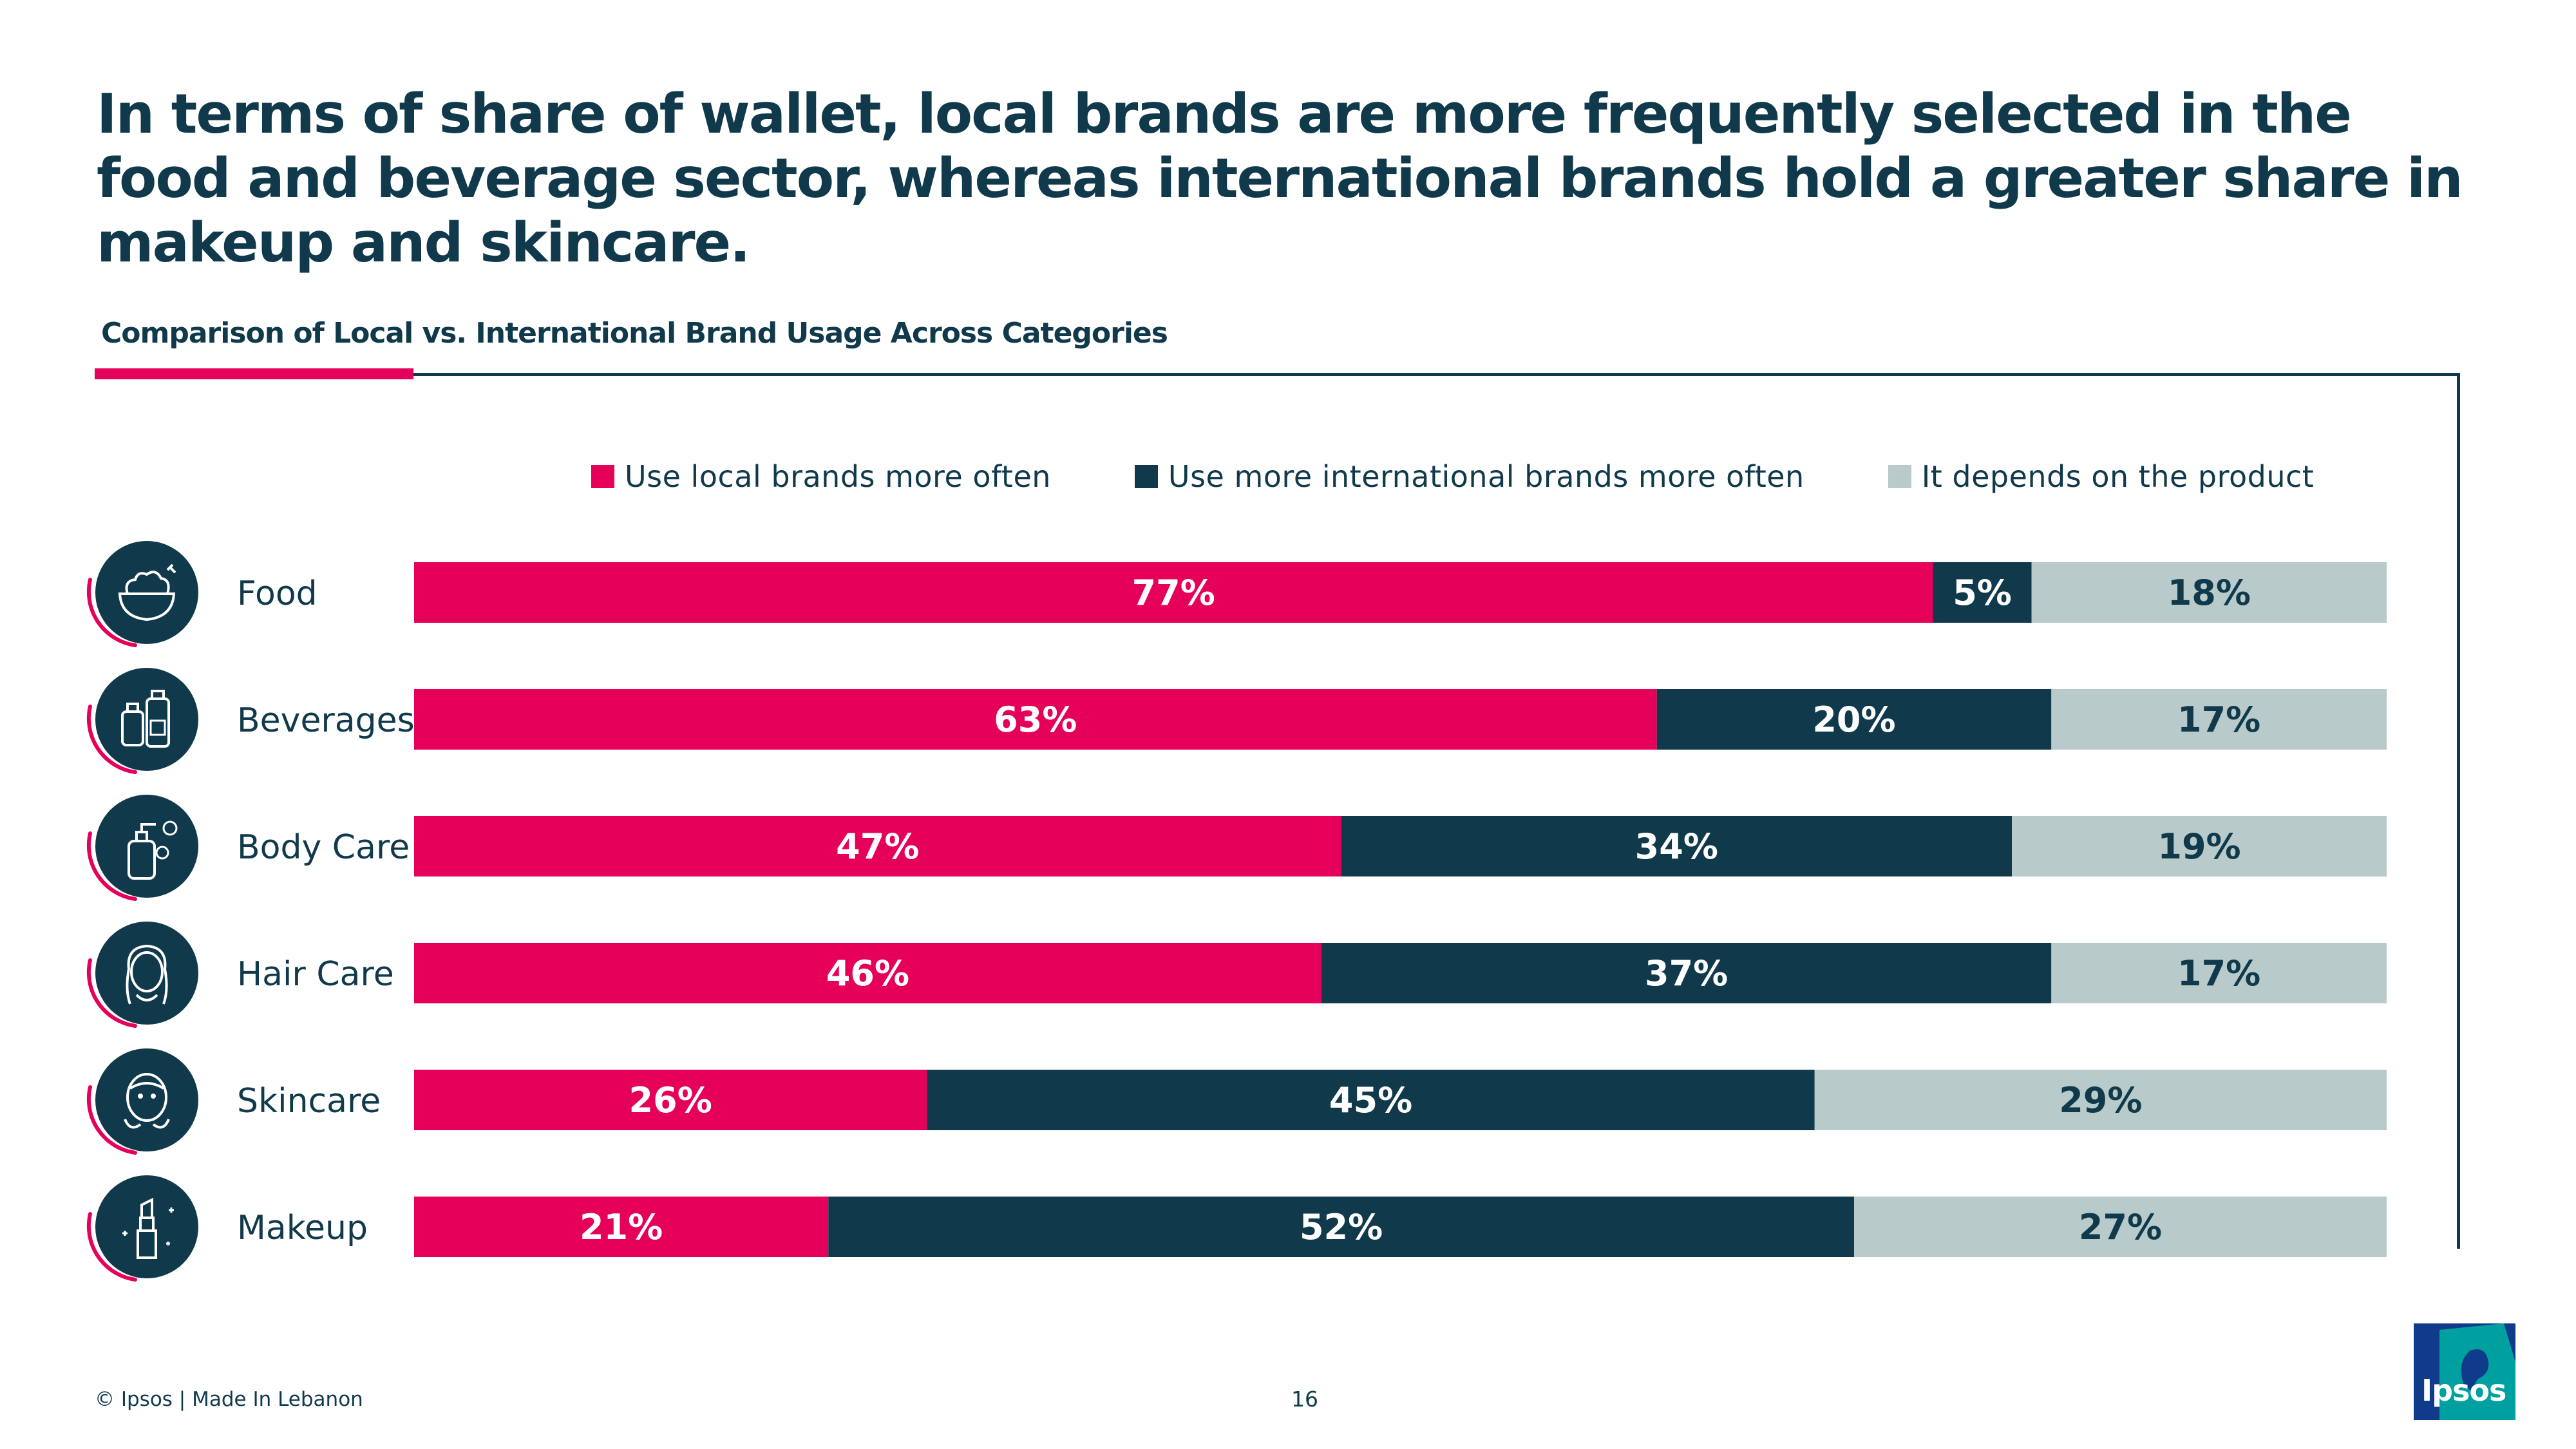  What do you see at coordinates (2118, 477) in the screenshot?
I see `legend-label-depends: It depends on the product` at bounding box center [2118, 477].